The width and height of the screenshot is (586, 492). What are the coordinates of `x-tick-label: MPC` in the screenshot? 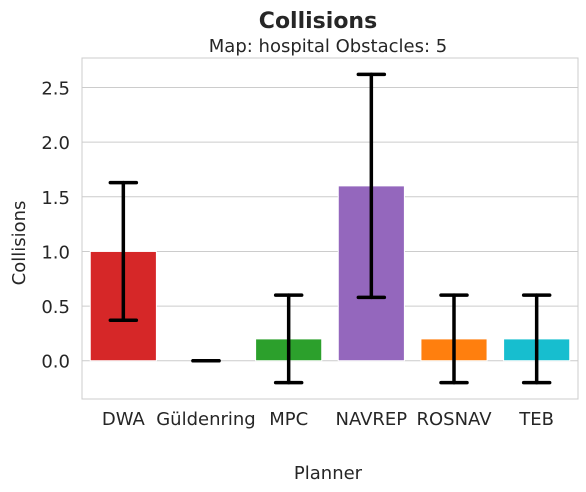 It's located at (288, 419).